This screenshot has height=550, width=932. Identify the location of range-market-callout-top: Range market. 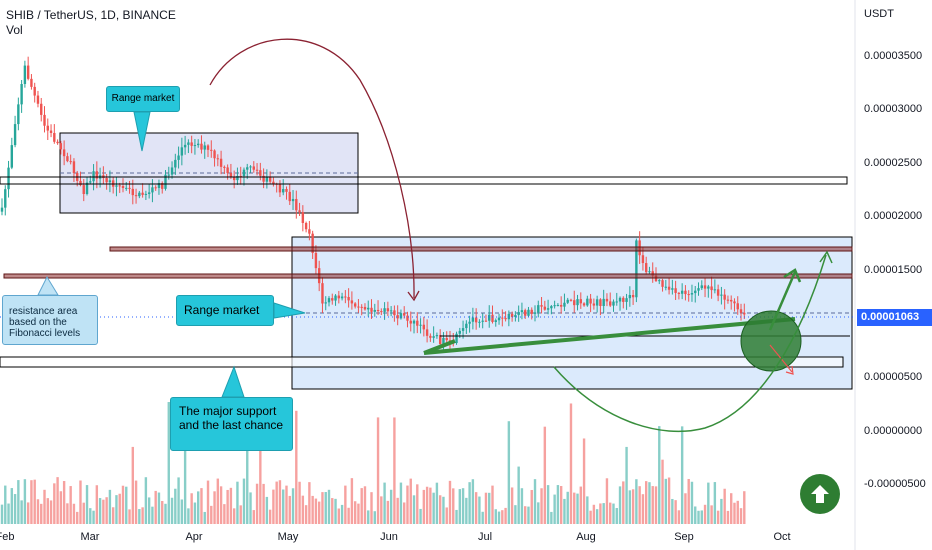
(143, 99).